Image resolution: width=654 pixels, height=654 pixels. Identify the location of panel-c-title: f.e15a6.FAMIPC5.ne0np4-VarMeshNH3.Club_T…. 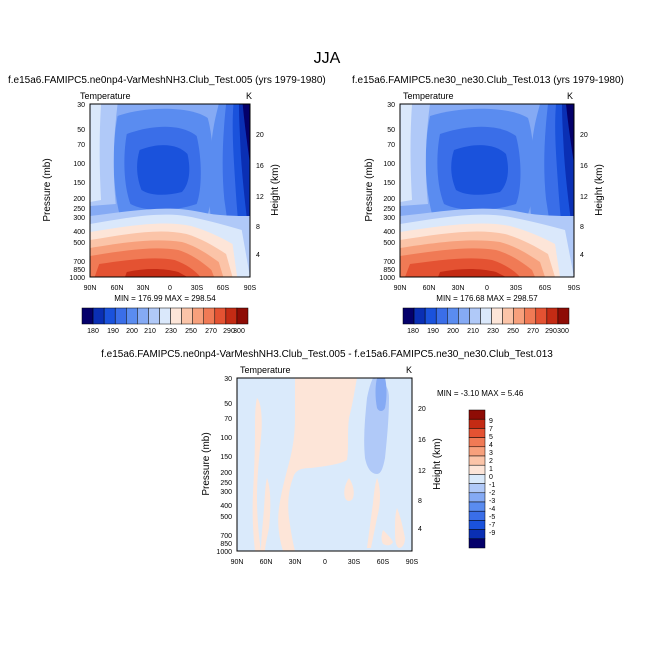
(327, 354).